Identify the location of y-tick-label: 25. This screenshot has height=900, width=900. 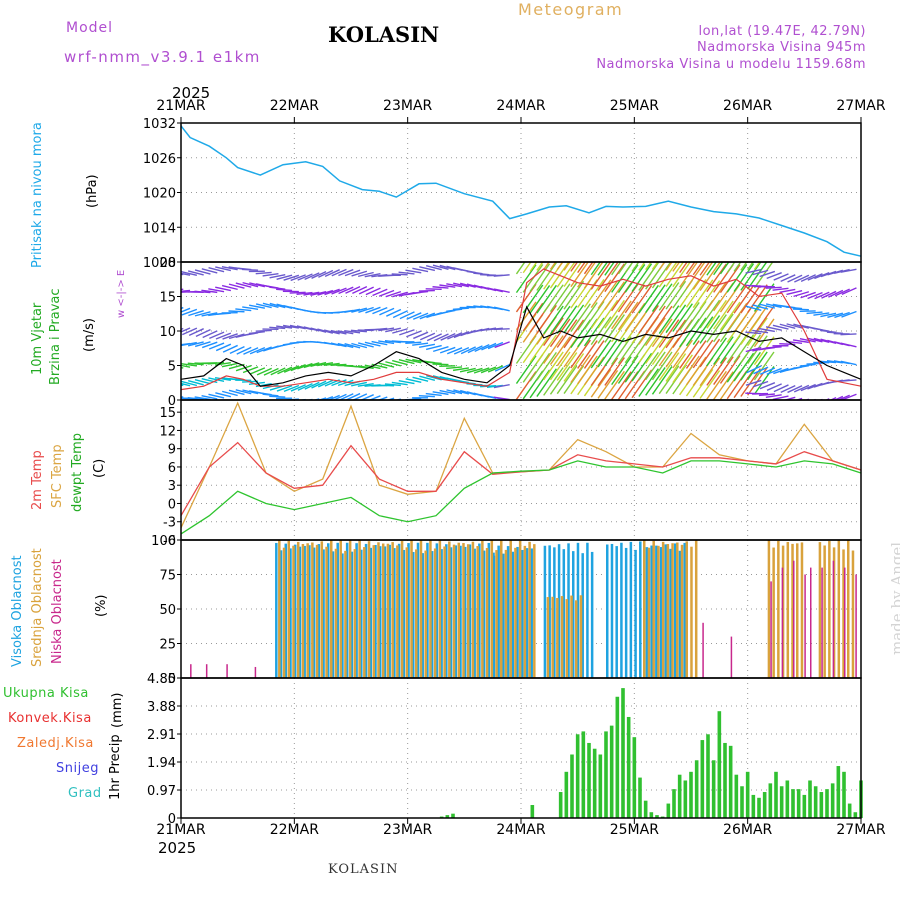
(167, 645).